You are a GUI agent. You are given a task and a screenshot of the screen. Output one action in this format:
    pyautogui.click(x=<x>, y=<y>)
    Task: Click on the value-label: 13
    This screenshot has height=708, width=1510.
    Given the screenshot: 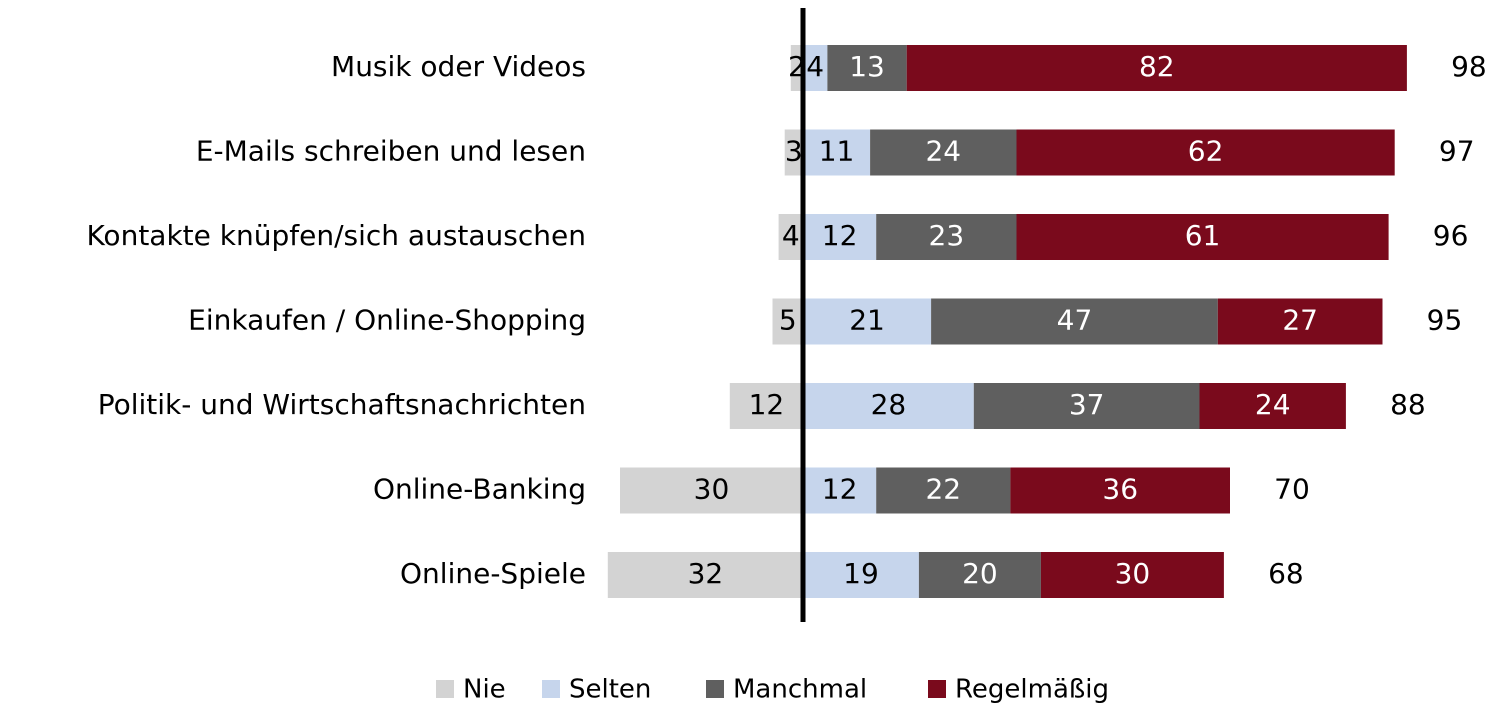 What is the action you would take?
    pyautogui.click(x=867, y=66)
    